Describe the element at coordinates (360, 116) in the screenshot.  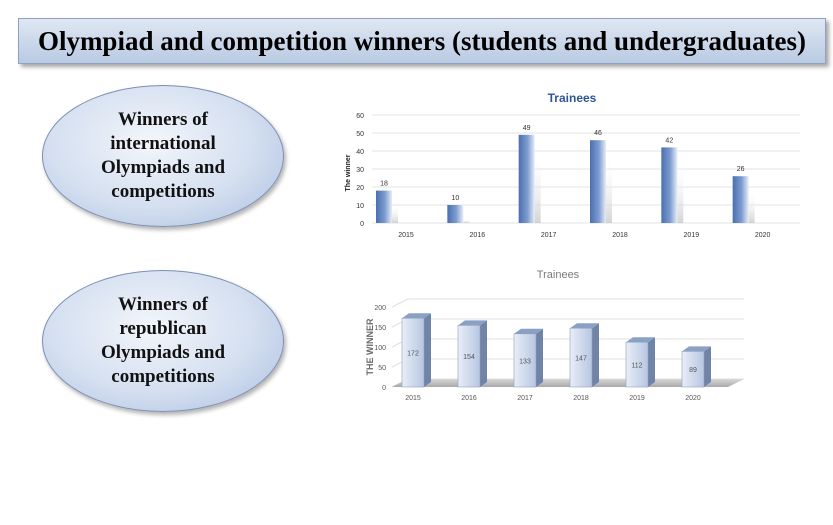
I see `y-tick-label: 60` at that location.